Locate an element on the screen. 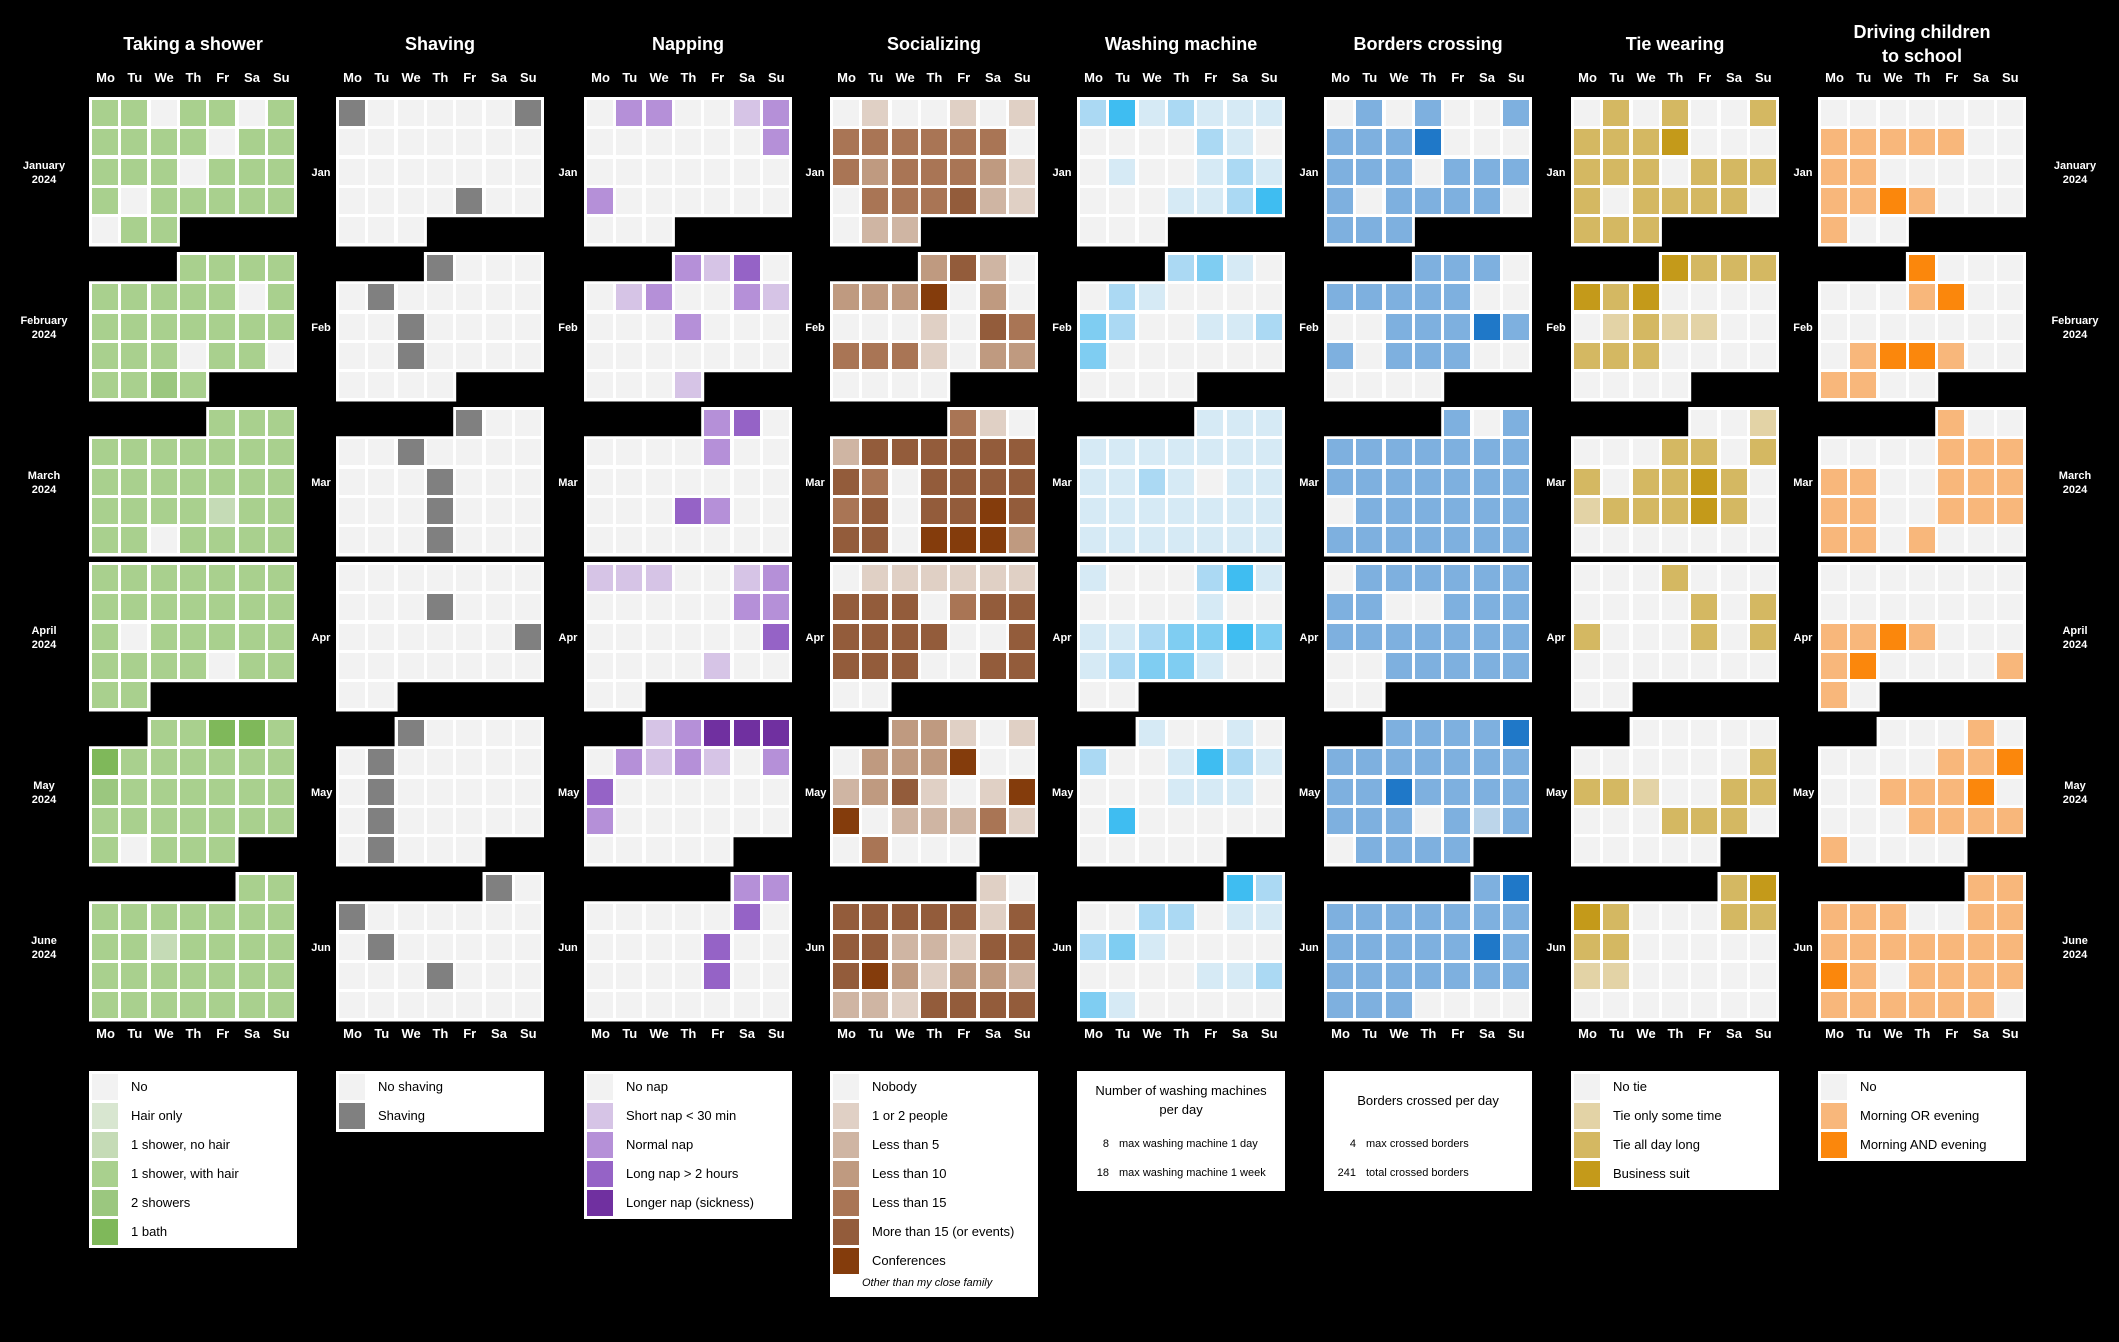  month-short-6-3: Apr is located at coordinates (1803, 638).